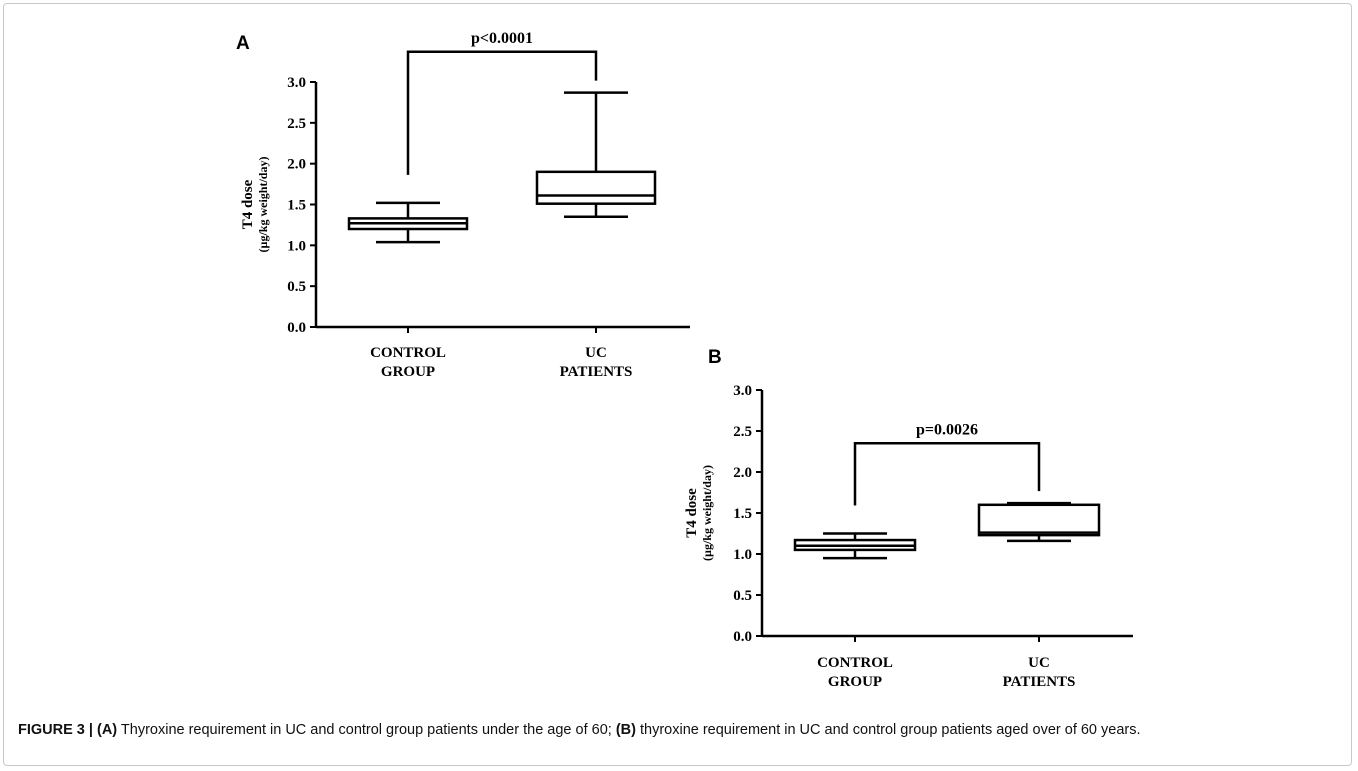  What do you see at coordinates (625, 730) in the screenshot?
I see `caption-part-b-tag: (B)` at bounding box center [625, 730].